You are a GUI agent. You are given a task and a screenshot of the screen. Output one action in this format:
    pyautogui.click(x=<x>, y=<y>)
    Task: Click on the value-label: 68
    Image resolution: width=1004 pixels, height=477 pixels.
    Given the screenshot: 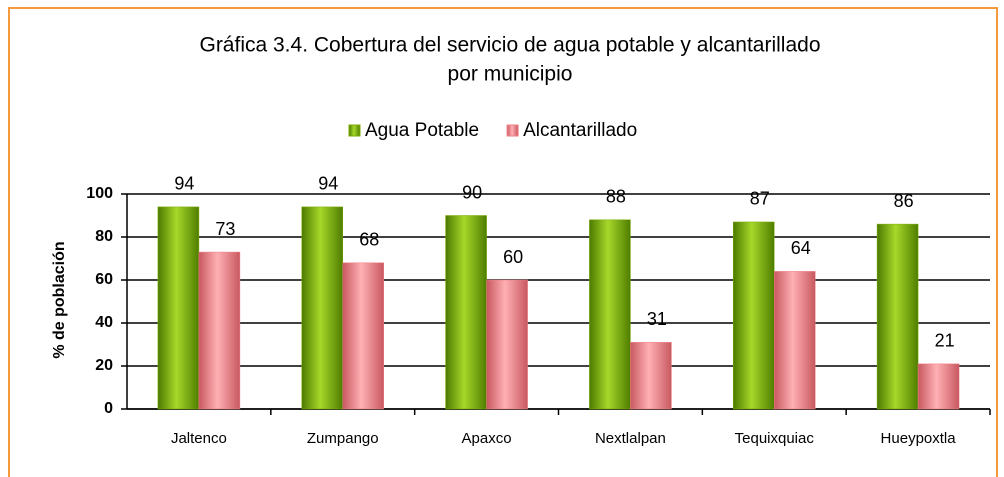 What is the action you would take?
    pyautogui.click(x=369, y=240)
    